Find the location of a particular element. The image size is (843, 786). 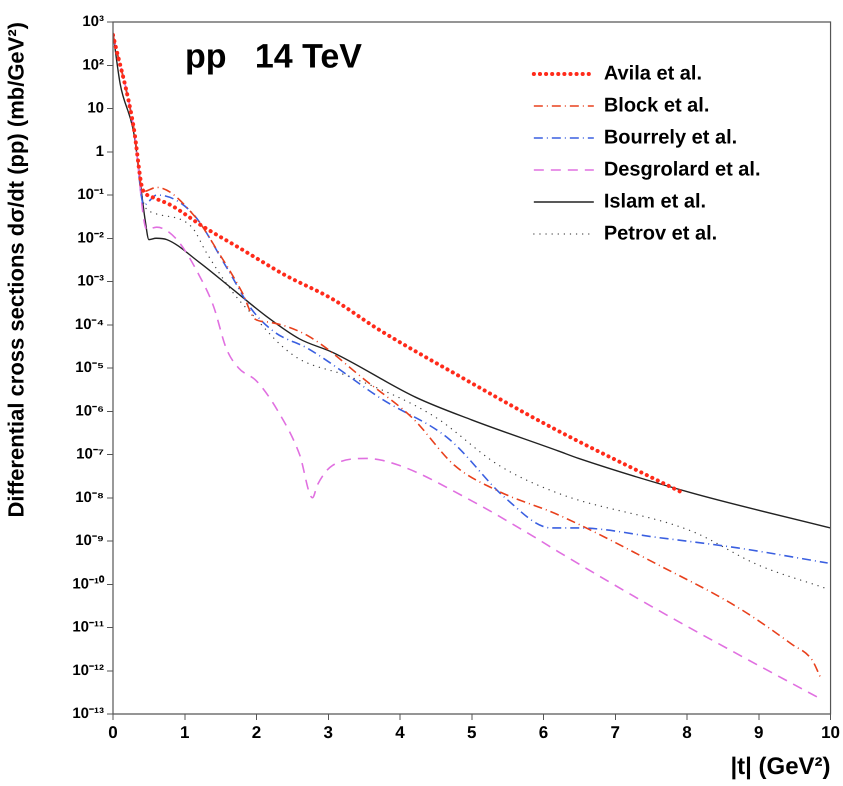

y-axis-title: Differential cross sections dσ/dt (pp) (mb/GeV²) is located at coordinates (15, 270).